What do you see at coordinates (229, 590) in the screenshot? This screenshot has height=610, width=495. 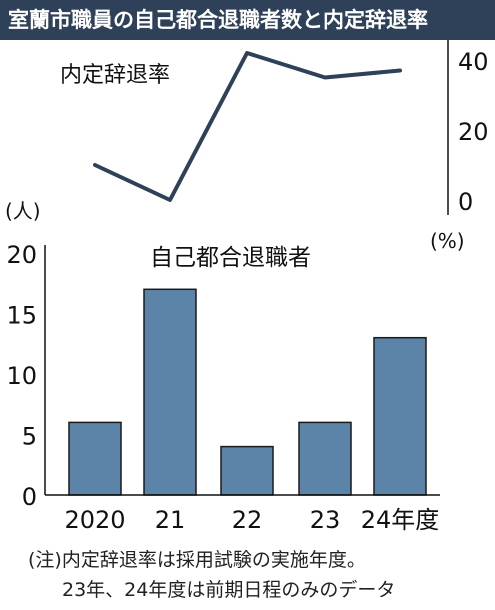 I see `note-line-2: 23年、24年度は前期日程のみのデータ` at bounding box center [229, 590].